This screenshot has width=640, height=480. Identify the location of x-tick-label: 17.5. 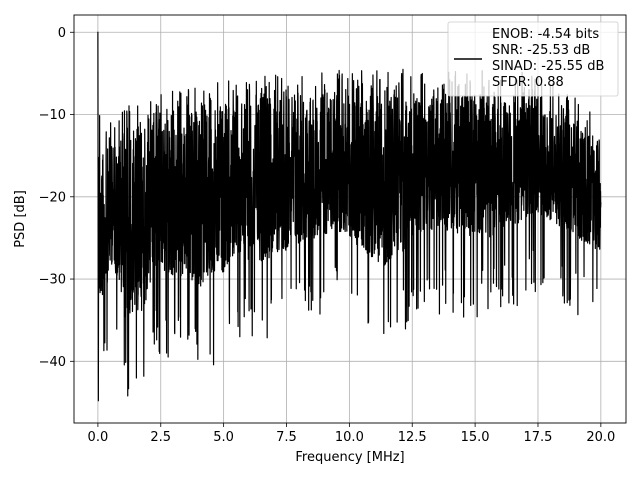
(538, 437).